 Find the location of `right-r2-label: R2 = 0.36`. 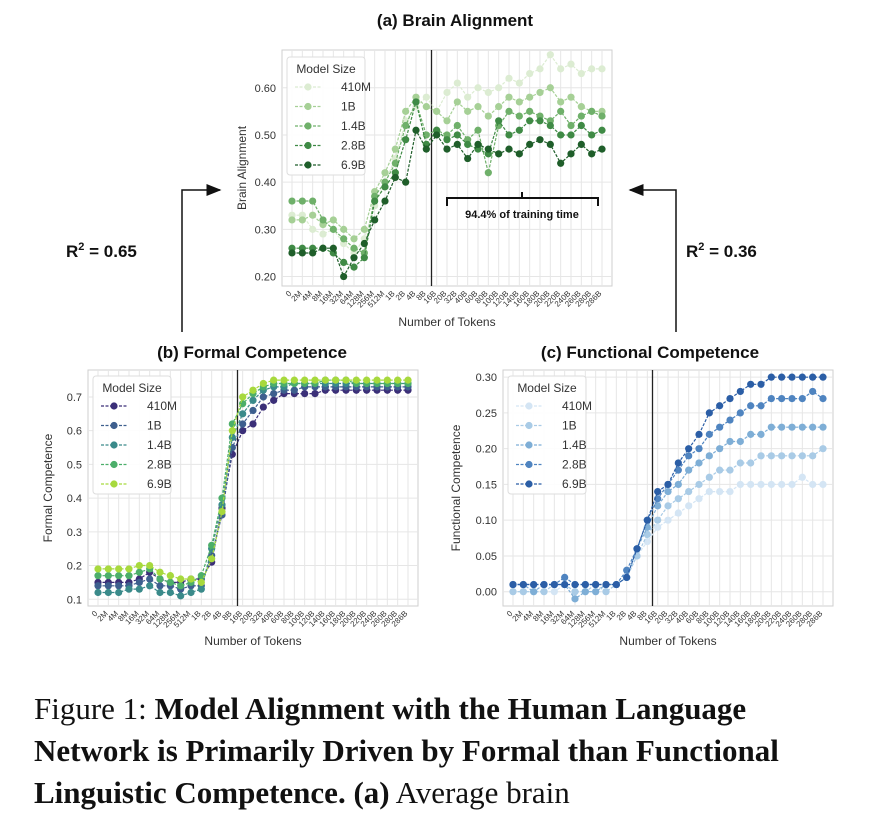

right-r2-label: R2 = 0.36 is located at coordinates (721, 251).